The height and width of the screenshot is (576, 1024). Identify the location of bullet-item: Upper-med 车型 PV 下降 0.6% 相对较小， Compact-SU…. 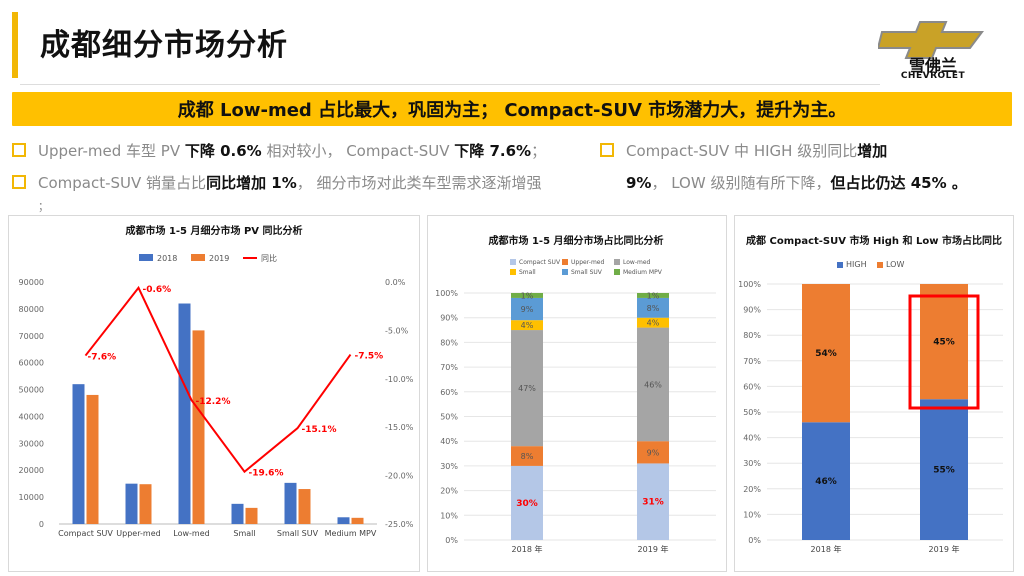
(279, 150).